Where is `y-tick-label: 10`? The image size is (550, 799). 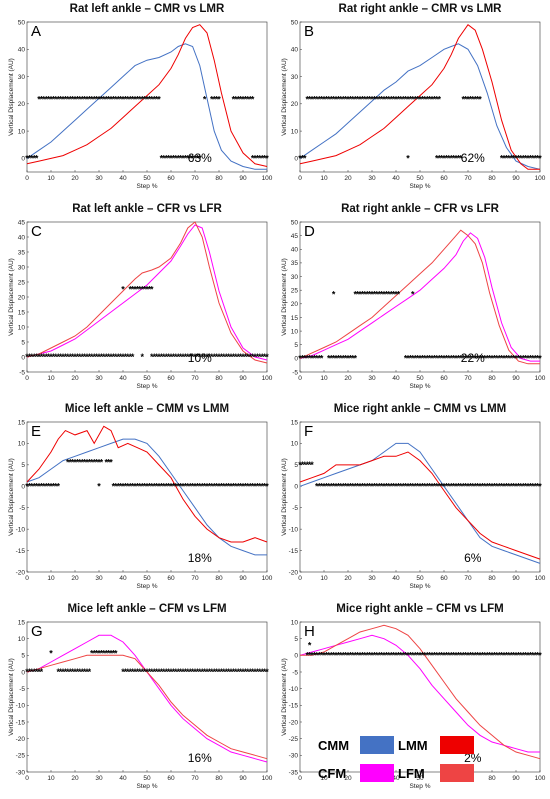 y-tick-label: 10 is located at coordinates (295, 131).